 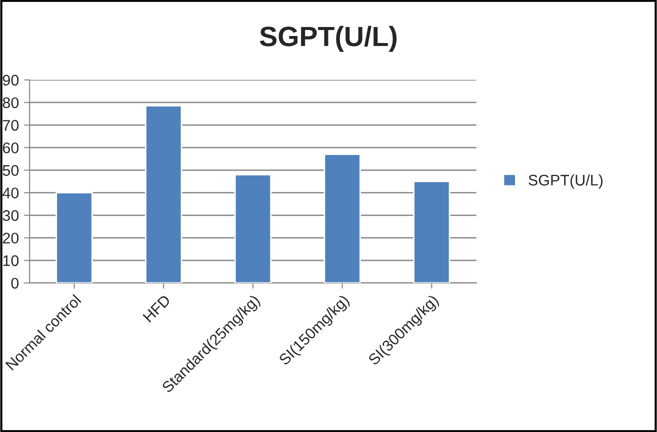 What do you see at coordinates (10, 125) in the screenshot?
I see `y-tick-label: 70` at bounding box center [10, 125].